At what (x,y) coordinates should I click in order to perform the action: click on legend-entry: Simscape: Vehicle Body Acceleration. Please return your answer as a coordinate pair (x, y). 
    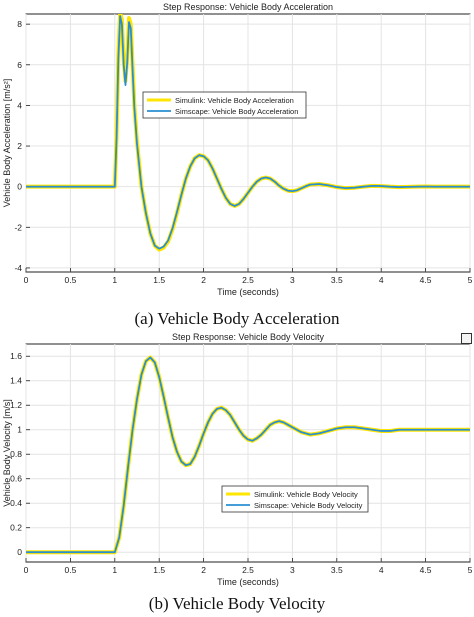
    Looking at the image, I should click on (236, 111).